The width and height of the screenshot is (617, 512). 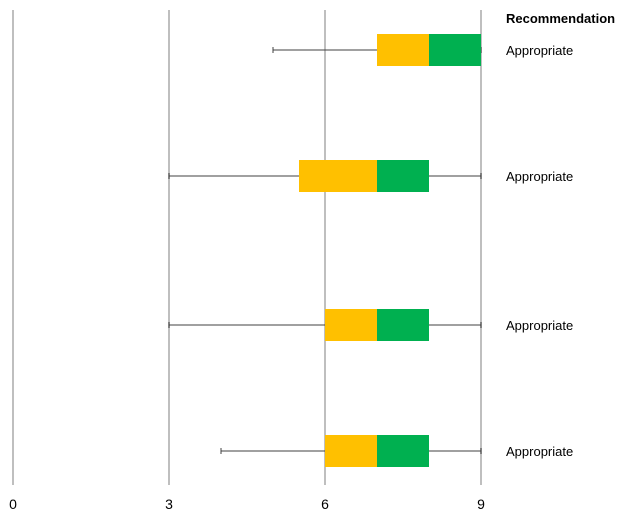 I want to click on x-tick-label: 9, so click(x=481, y=504).